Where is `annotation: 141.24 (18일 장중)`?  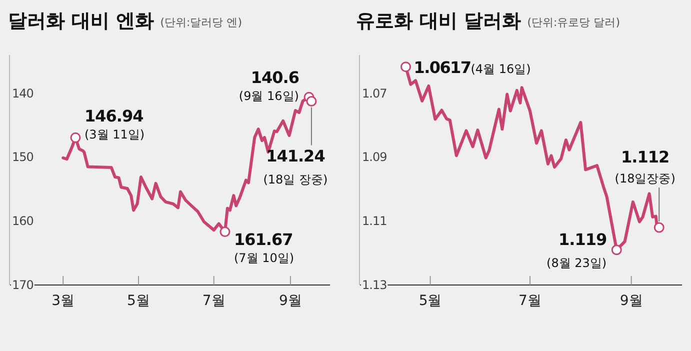
annotation: 141.24 (18일 장중) is located at coordinates (295, 166).